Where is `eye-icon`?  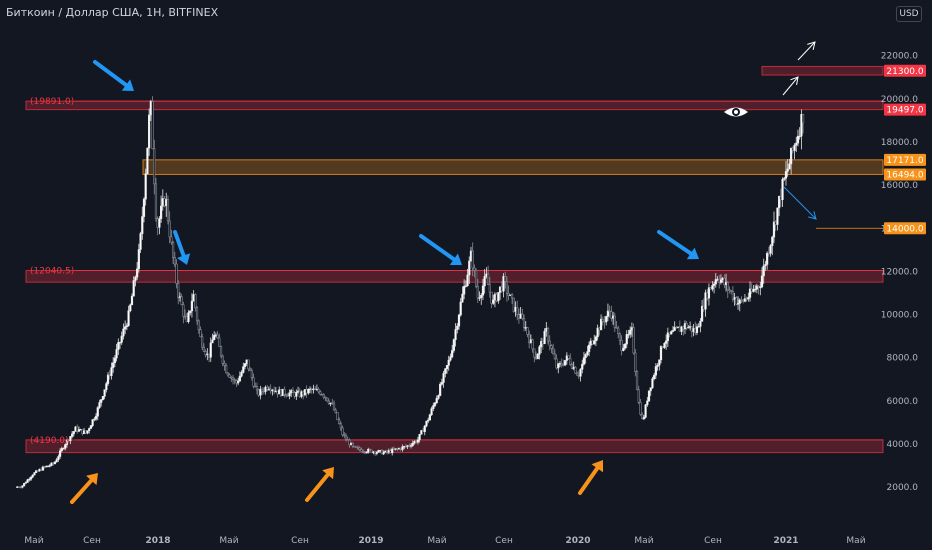
eye-icon is located at coordinates (736, 112).